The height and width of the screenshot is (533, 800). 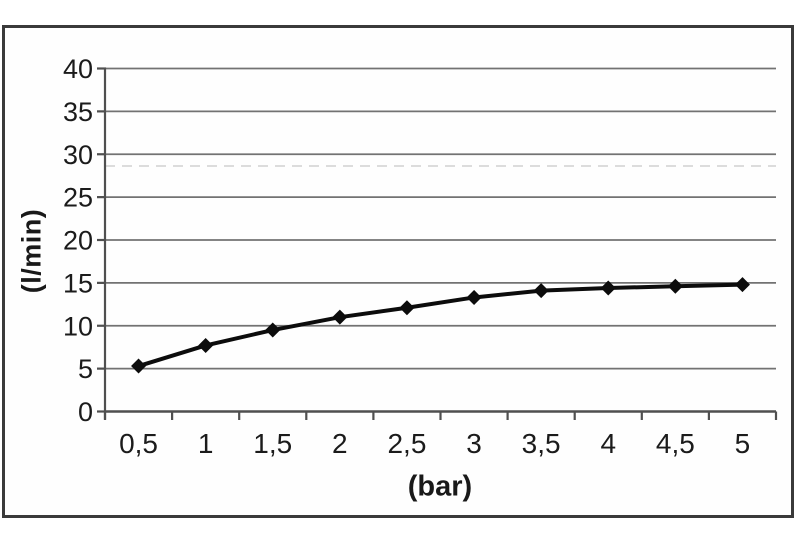 I want to click on x-axis-title: (bar), so click(x=440, y=486).